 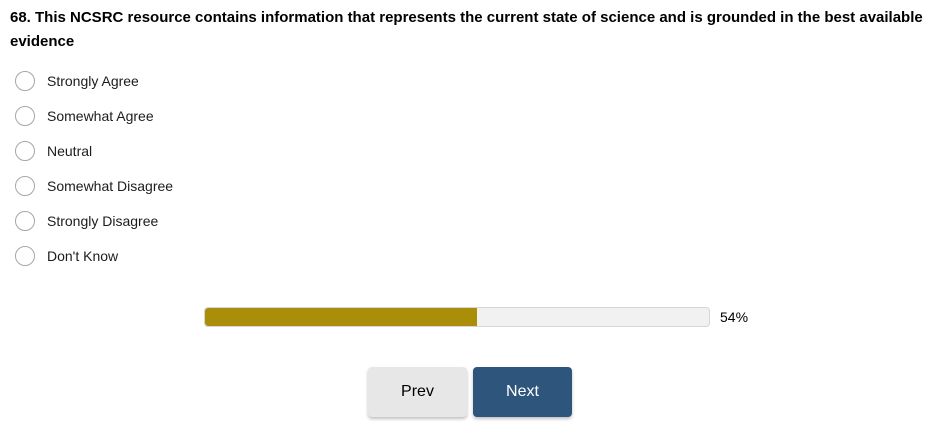 I want to click on prev-button: Prev, so click(x=417, y=392).